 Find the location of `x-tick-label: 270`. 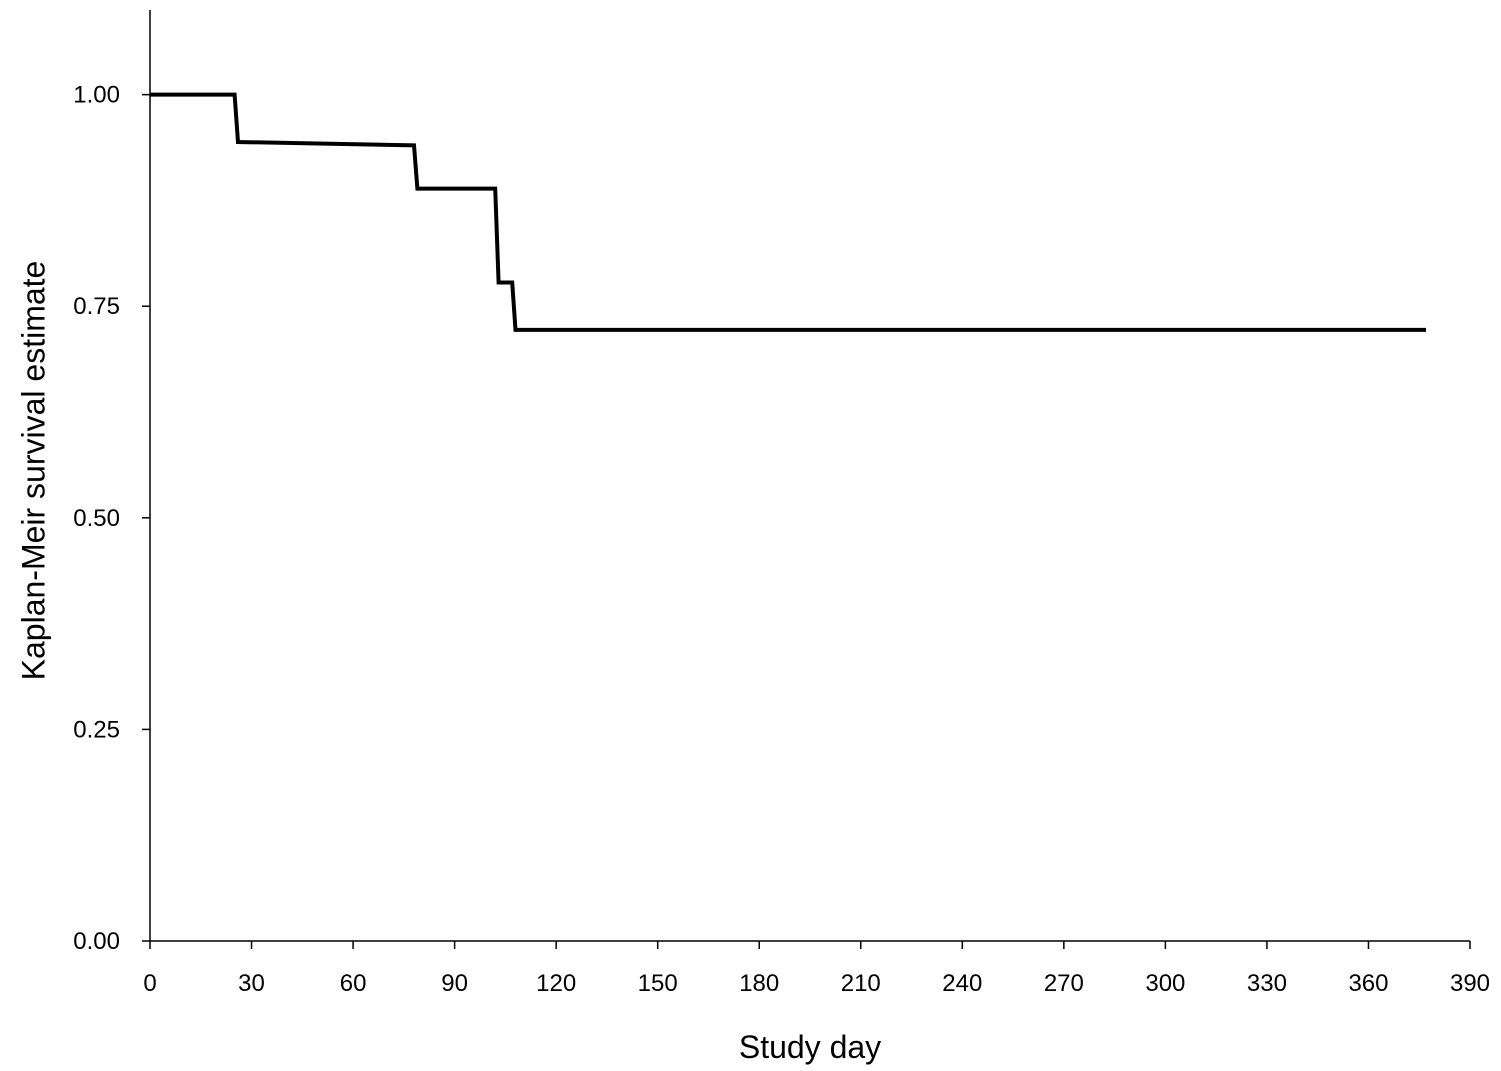

x-tick-label: 270 is located at coordinates (1064, 983).